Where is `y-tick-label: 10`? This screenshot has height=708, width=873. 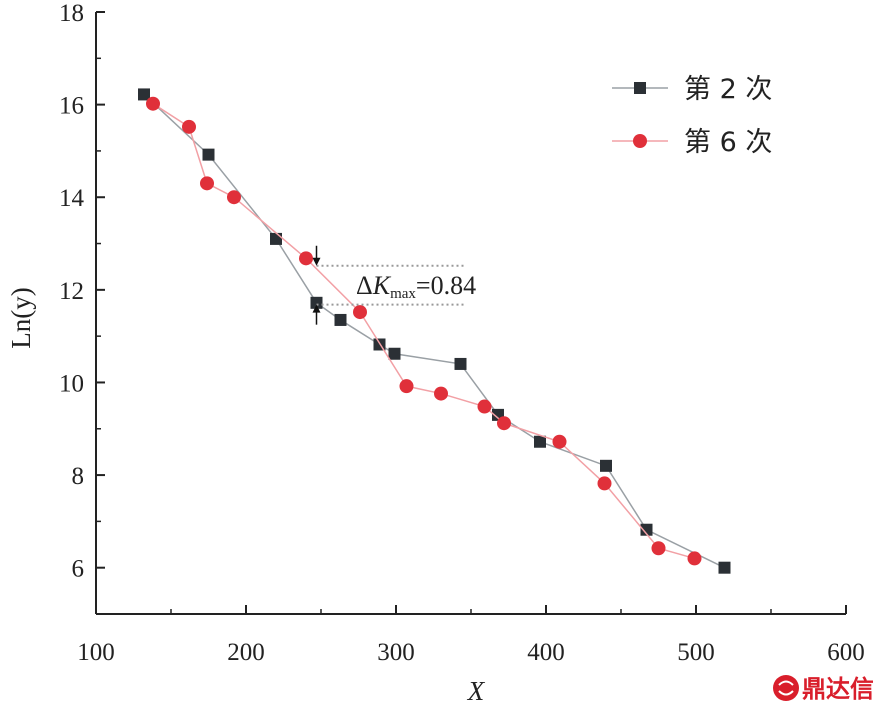 y-tick-label: 10 is located at coordinates (71, 383).